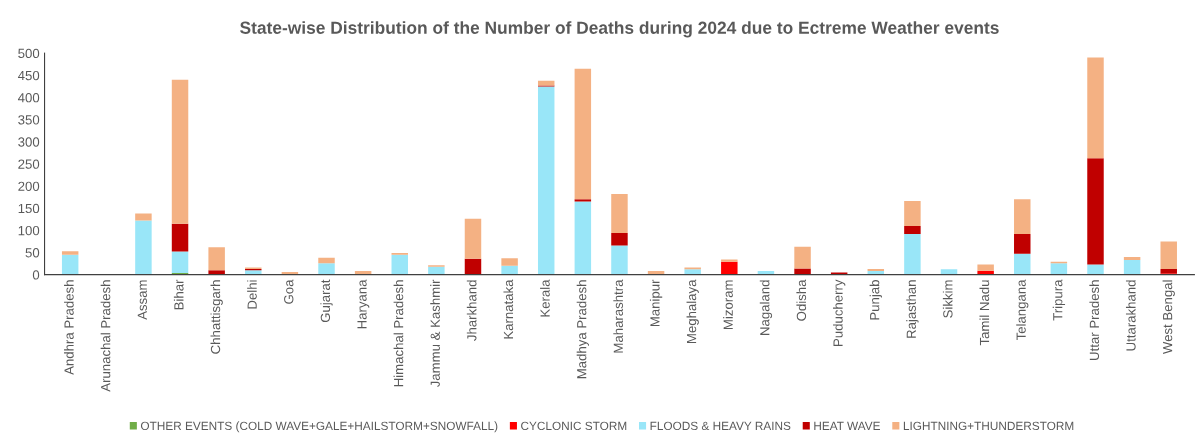 This screenshot has height=443, width=1204. Describe the element at coordinates (1059, 300) in the screenshot. I see `x-tick-label: Tripura` at that location.